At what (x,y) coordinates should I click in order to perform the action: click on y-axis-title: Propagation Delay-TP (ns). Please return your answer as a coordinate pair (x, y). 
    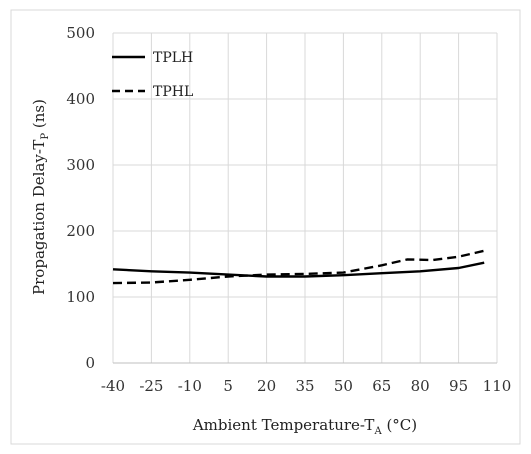
    Looking at the image, I should click on (40, 197).